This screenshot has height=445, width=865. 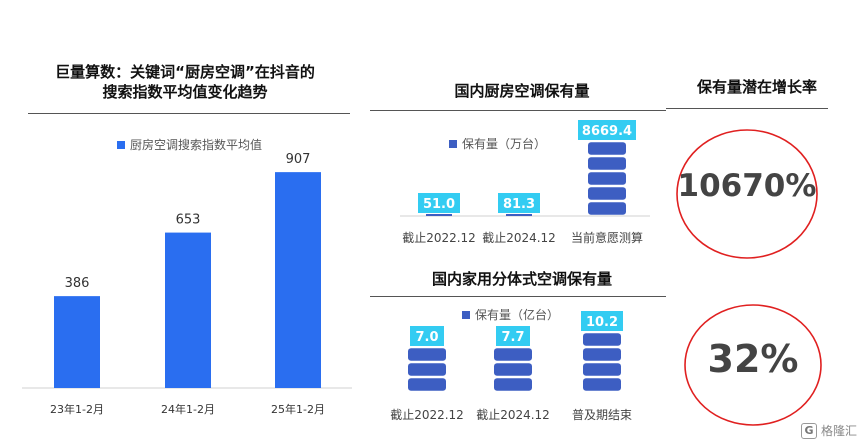 What do you see at coordinates (298, 409) in the screenshot?
I see `x-tick-label: 25年1-2月` at bounding box center [298, 409].